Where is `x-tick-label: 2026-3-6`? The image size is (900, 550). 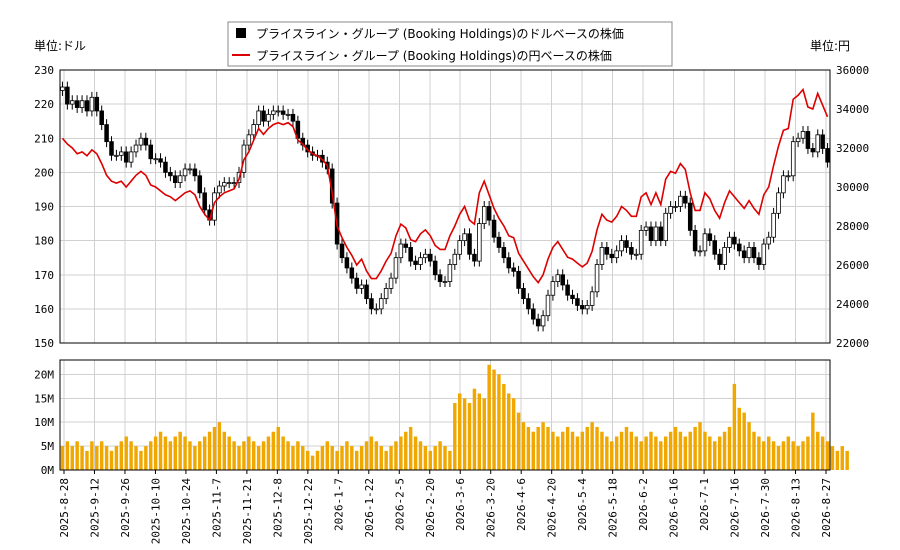
x-tick-label: 2026-3-6 is located at coordinates (460, 504).